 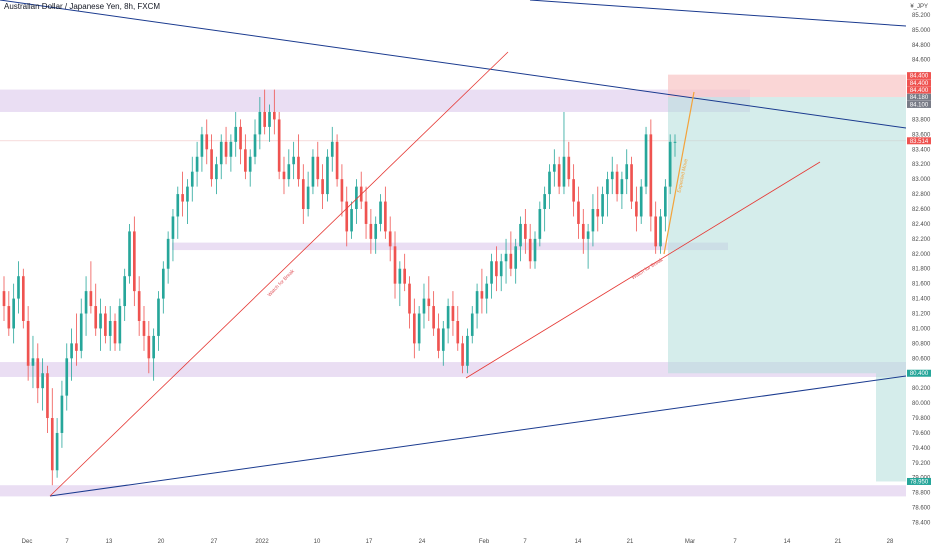 I want to click on y-tick-label: 80.000, so click(x=921, y=404).